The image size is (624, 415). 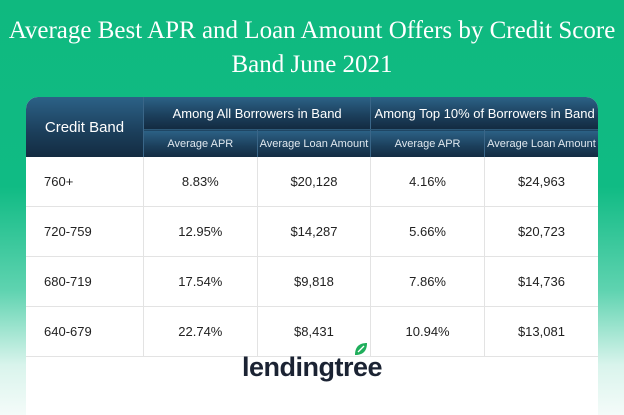 What do you see at coordinates (85, 331) in the screenshot?
I see `credit-band-cell: 640-679` at bounding box center [85, 331].